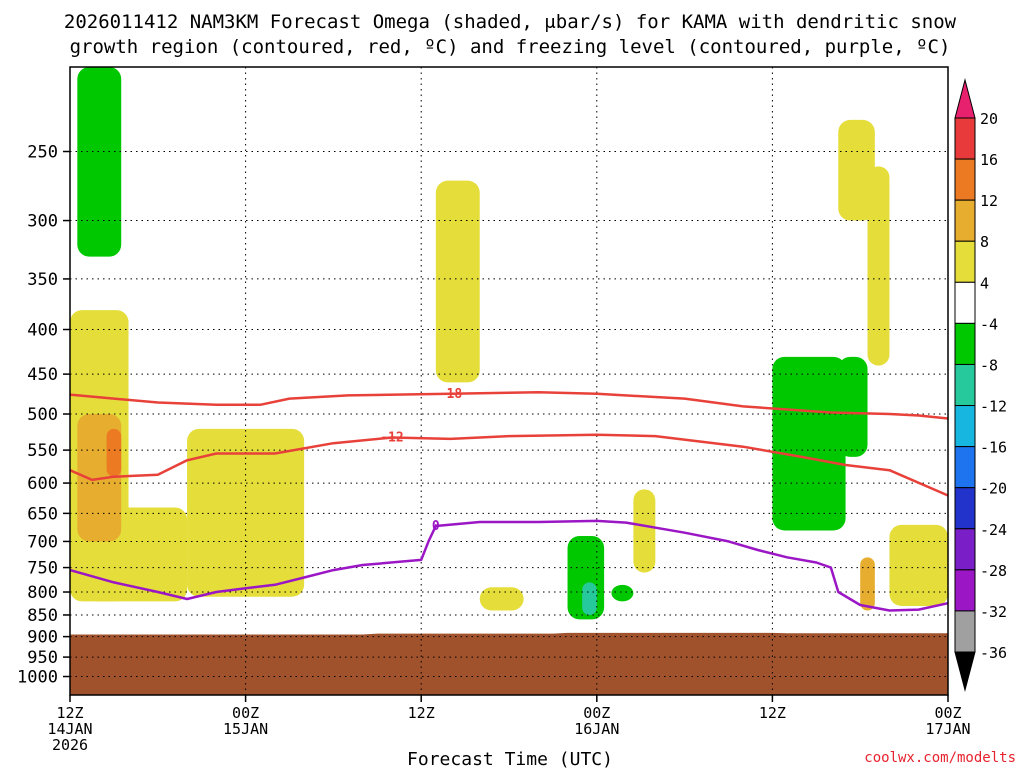 This screenshot has height=768, width=1024. I want to click on x-tick-label: 15JAN, so click(245, 729).